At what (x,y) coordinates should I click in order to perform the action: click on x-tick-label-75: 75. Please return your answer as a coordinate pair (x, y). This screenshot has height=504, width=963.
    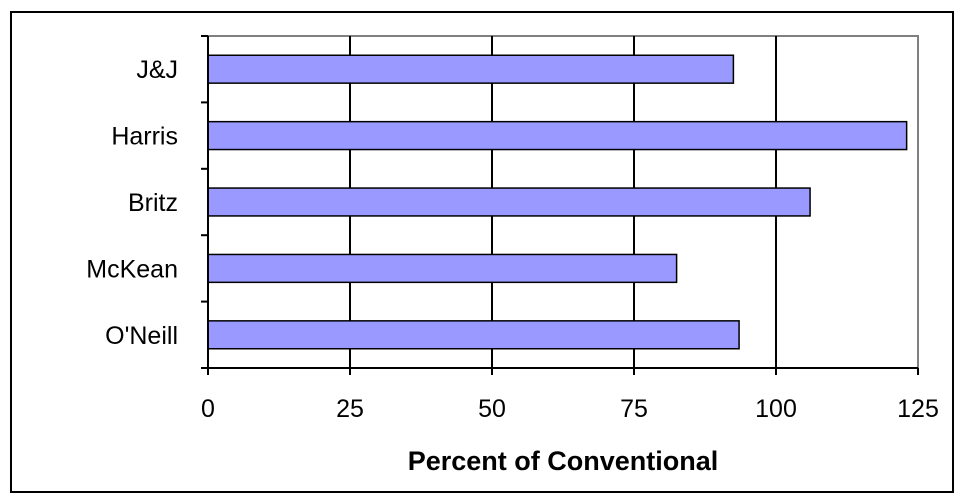
    Looking at the image, I should click on (634, 409).